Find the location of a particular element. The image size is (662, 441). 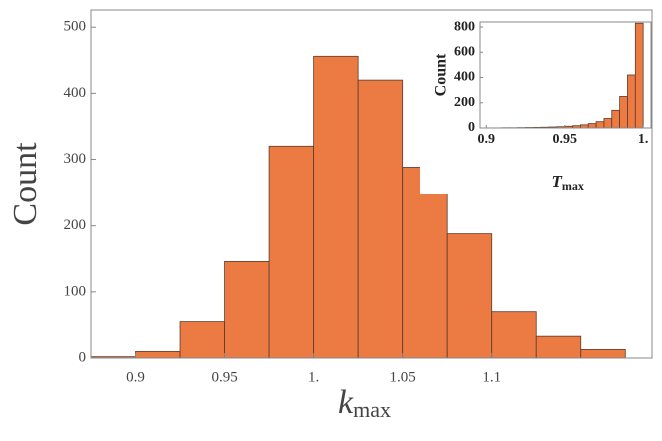

y-tick-label: 800 is located at coordinates (464, 26).